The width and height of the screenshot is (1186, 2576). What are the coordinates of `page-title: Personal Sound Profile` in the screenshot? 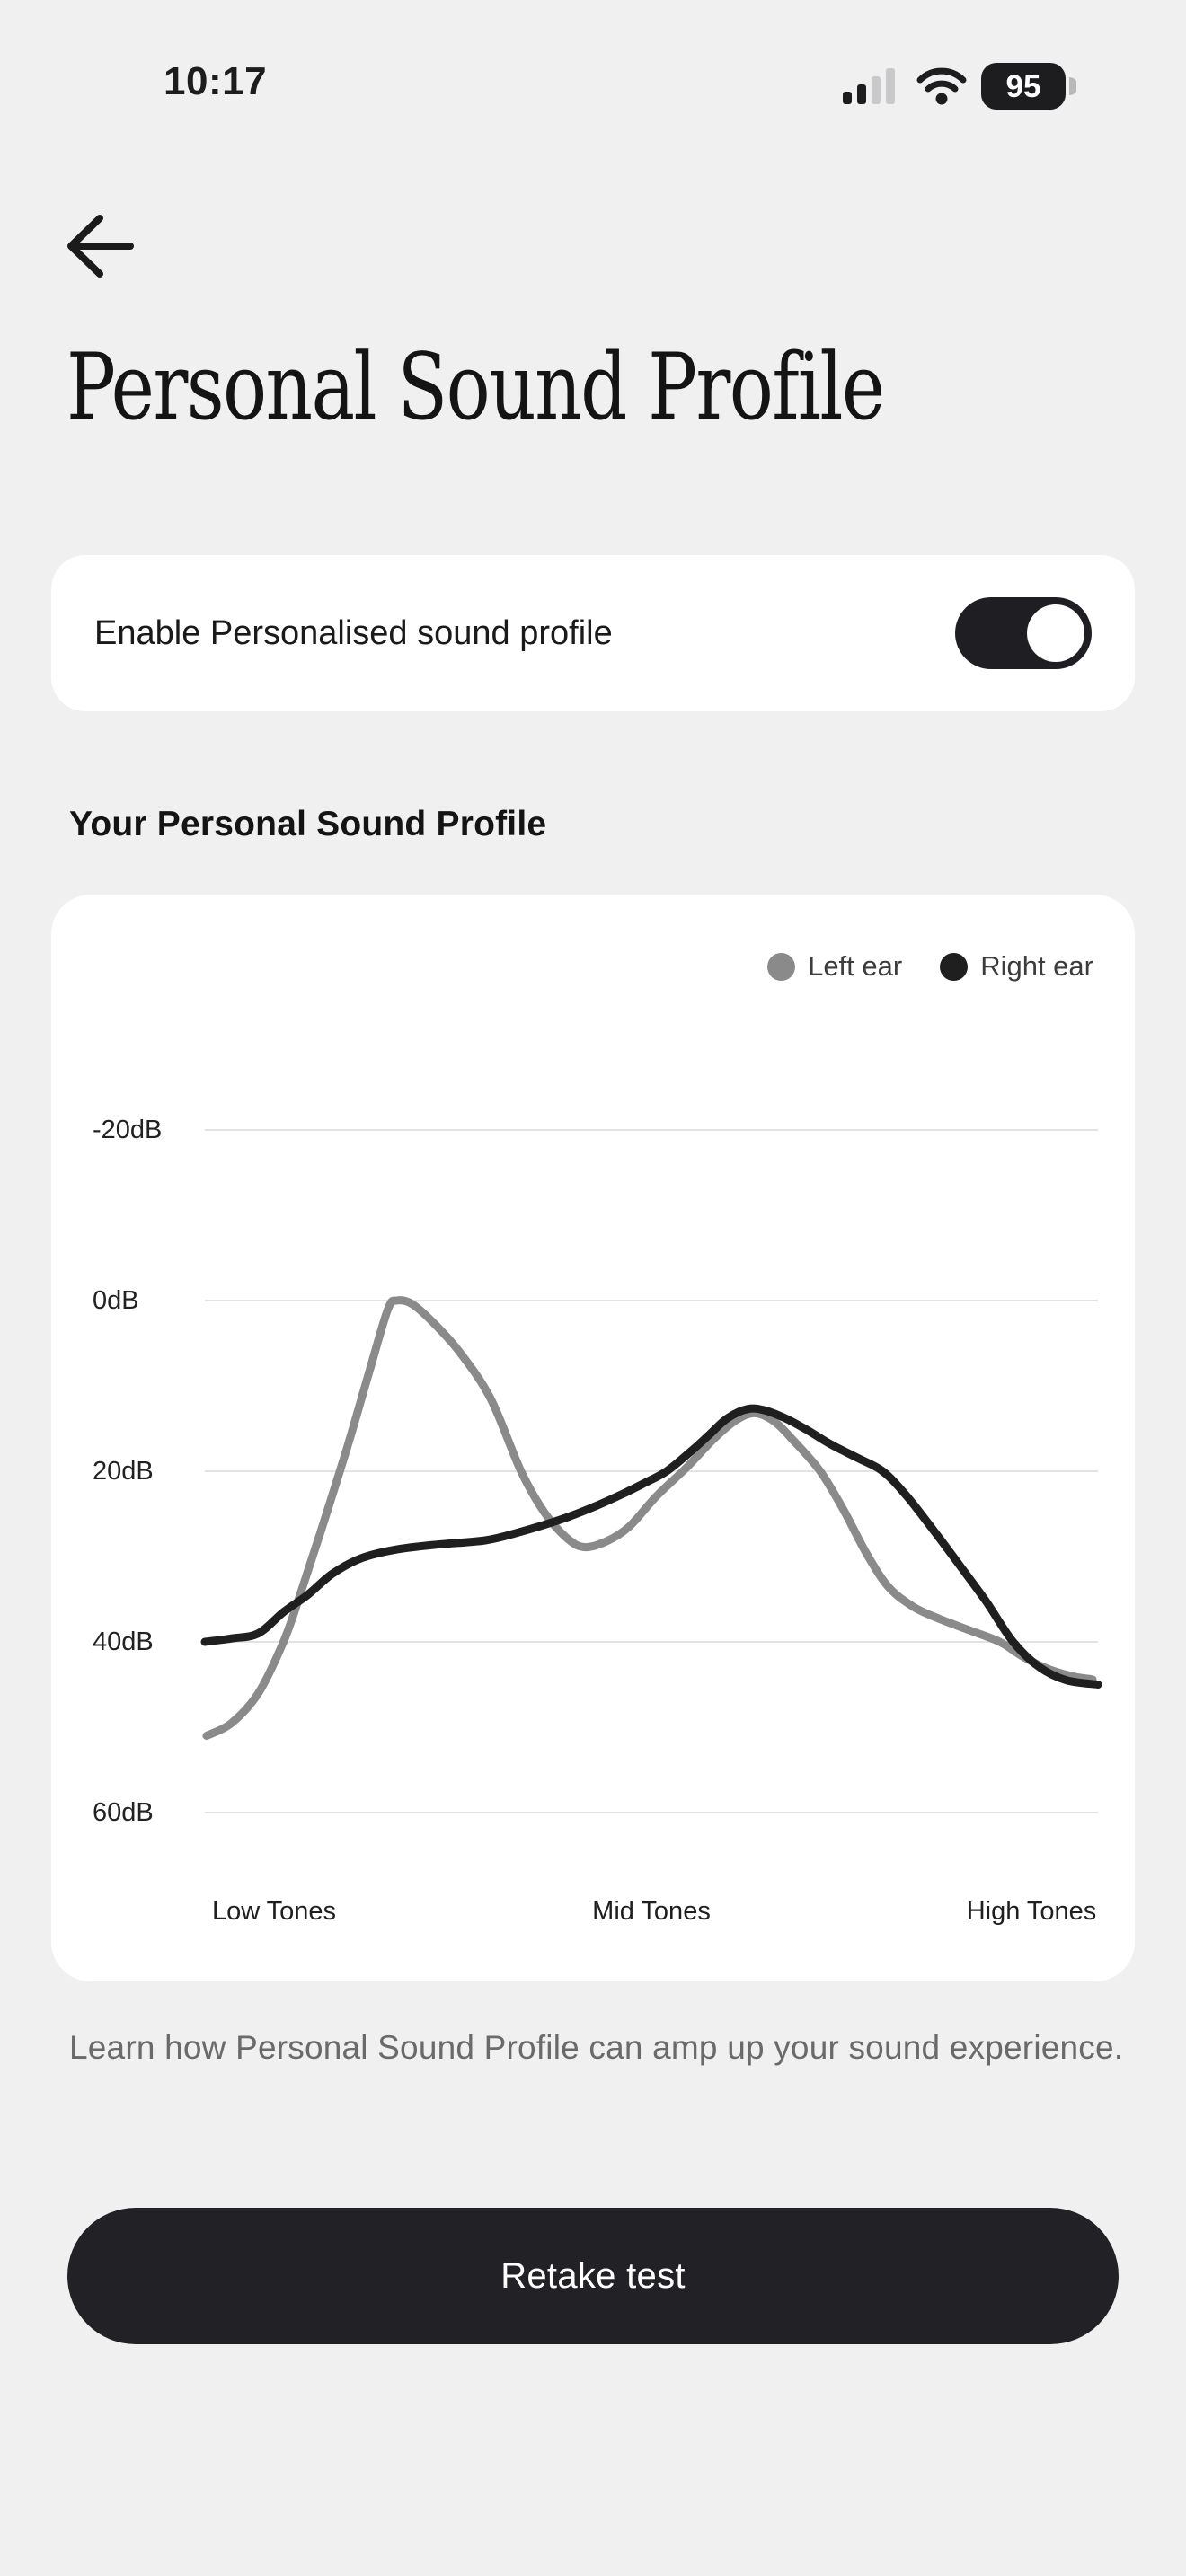 It's located at (475, 387).